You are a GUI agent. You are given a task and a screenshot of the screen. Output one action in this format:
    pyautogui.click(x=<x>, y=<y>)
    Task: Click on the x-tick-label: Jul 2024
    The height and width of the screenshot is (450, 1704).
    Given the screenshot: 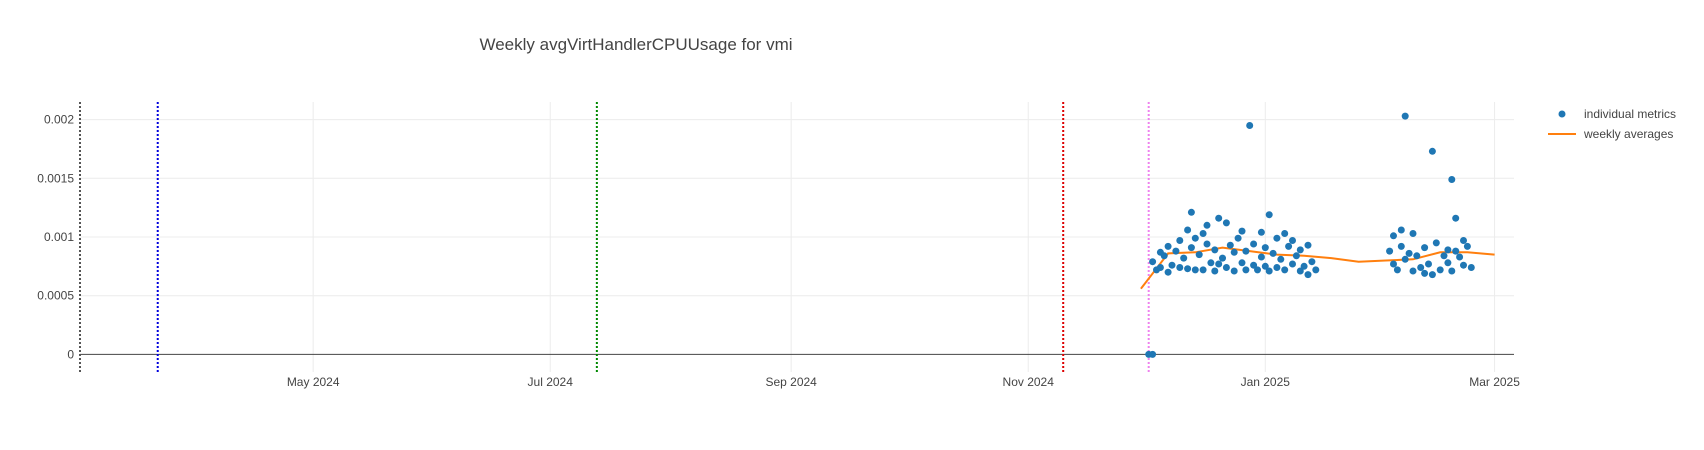 What is the action you would take?
    pyautogui.click(x=551, y=382)
    